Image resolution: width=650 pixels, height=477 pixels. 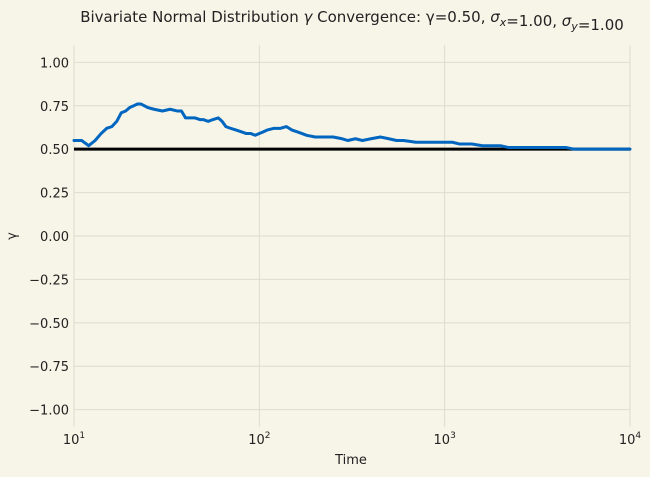 What do you see at coordinates (259, 439) in the screenshot?
I see `x-tick-label: 10²` at bounding box center [259, 439].